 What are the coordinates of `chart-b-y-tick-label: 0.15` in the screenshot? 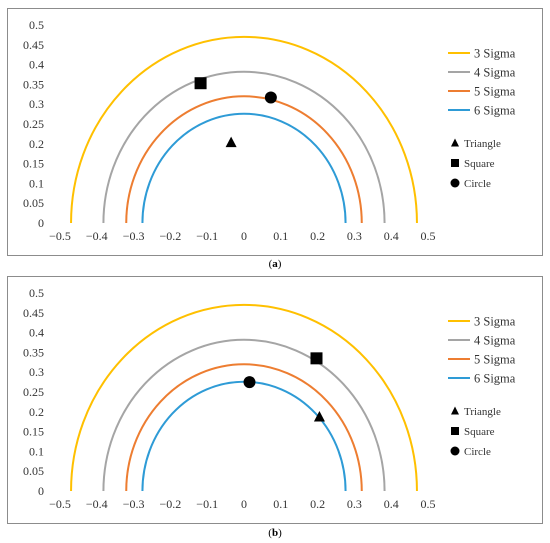 It's located at (33, 432).